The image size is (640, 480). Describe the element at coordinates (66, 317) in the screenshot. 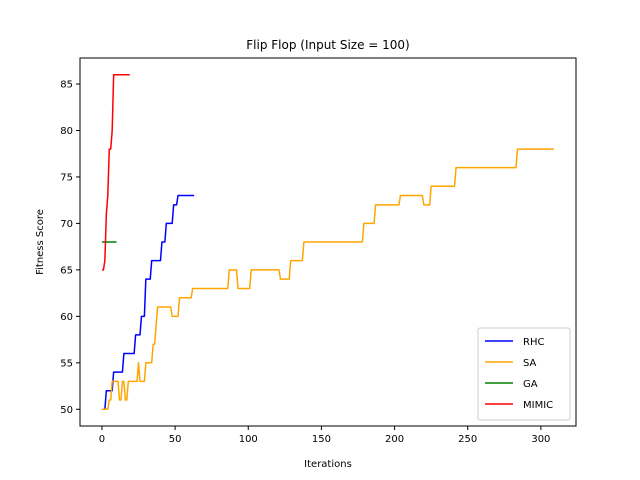

I see `y-tick-label: 60` at that location.